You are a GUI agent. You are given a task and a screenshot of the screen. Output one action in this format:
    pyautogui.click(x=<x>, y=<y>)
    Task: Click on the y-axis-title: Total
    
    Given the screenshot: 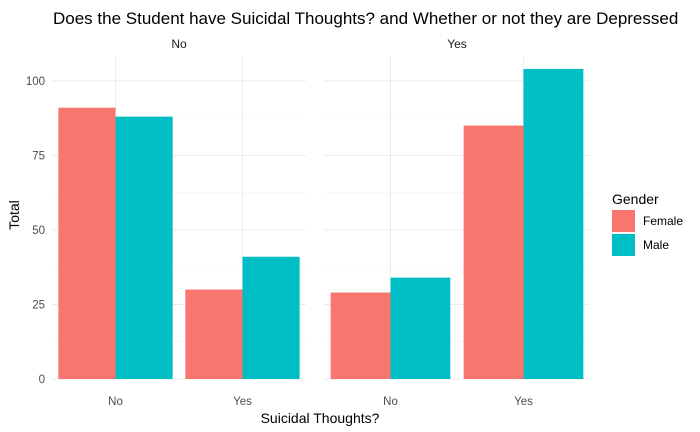 What is the action you would take?
    pyautogui.click(x=14, y=215)
    